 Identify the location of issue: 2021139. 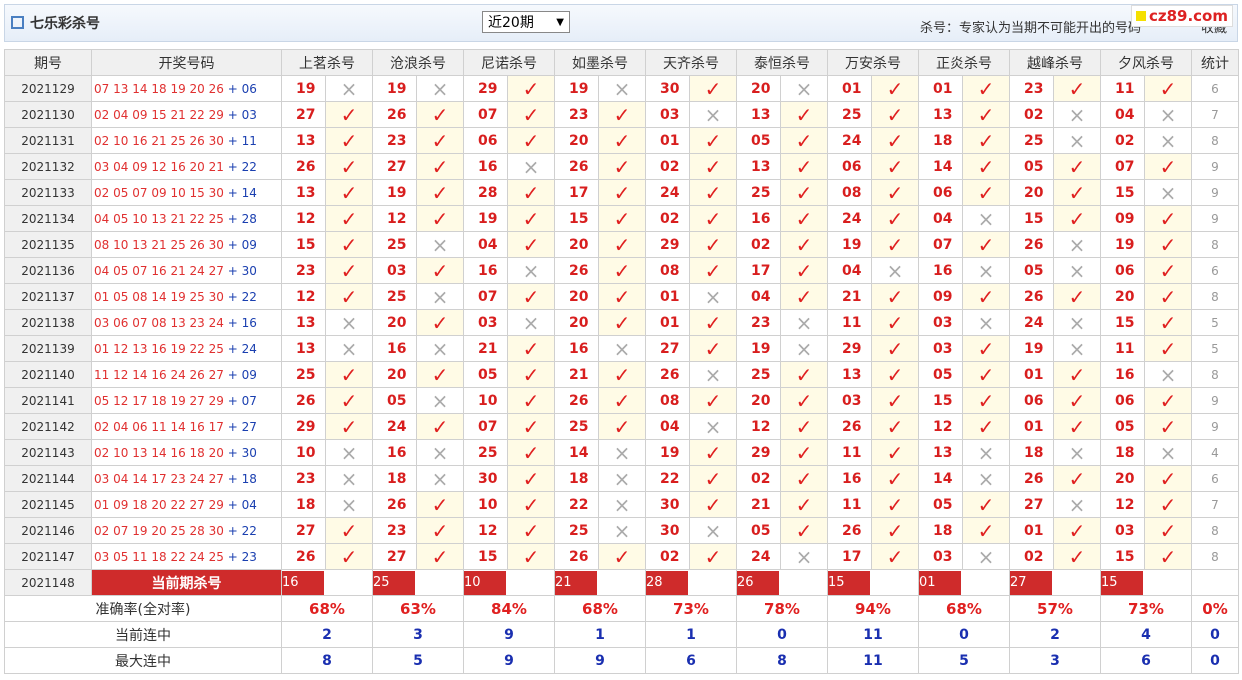
(48, 348).